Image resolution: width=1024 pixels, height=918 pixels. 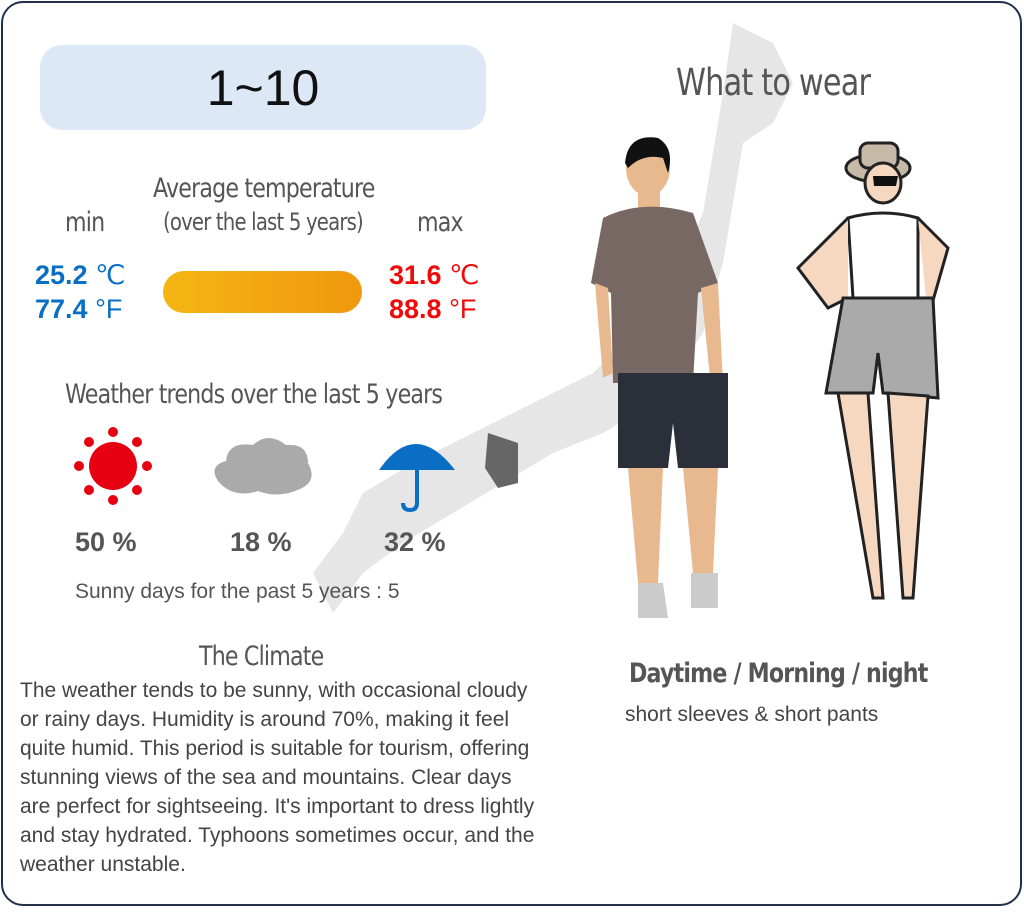 I want to click on umbrella-icon, so click(x=417, y=478).